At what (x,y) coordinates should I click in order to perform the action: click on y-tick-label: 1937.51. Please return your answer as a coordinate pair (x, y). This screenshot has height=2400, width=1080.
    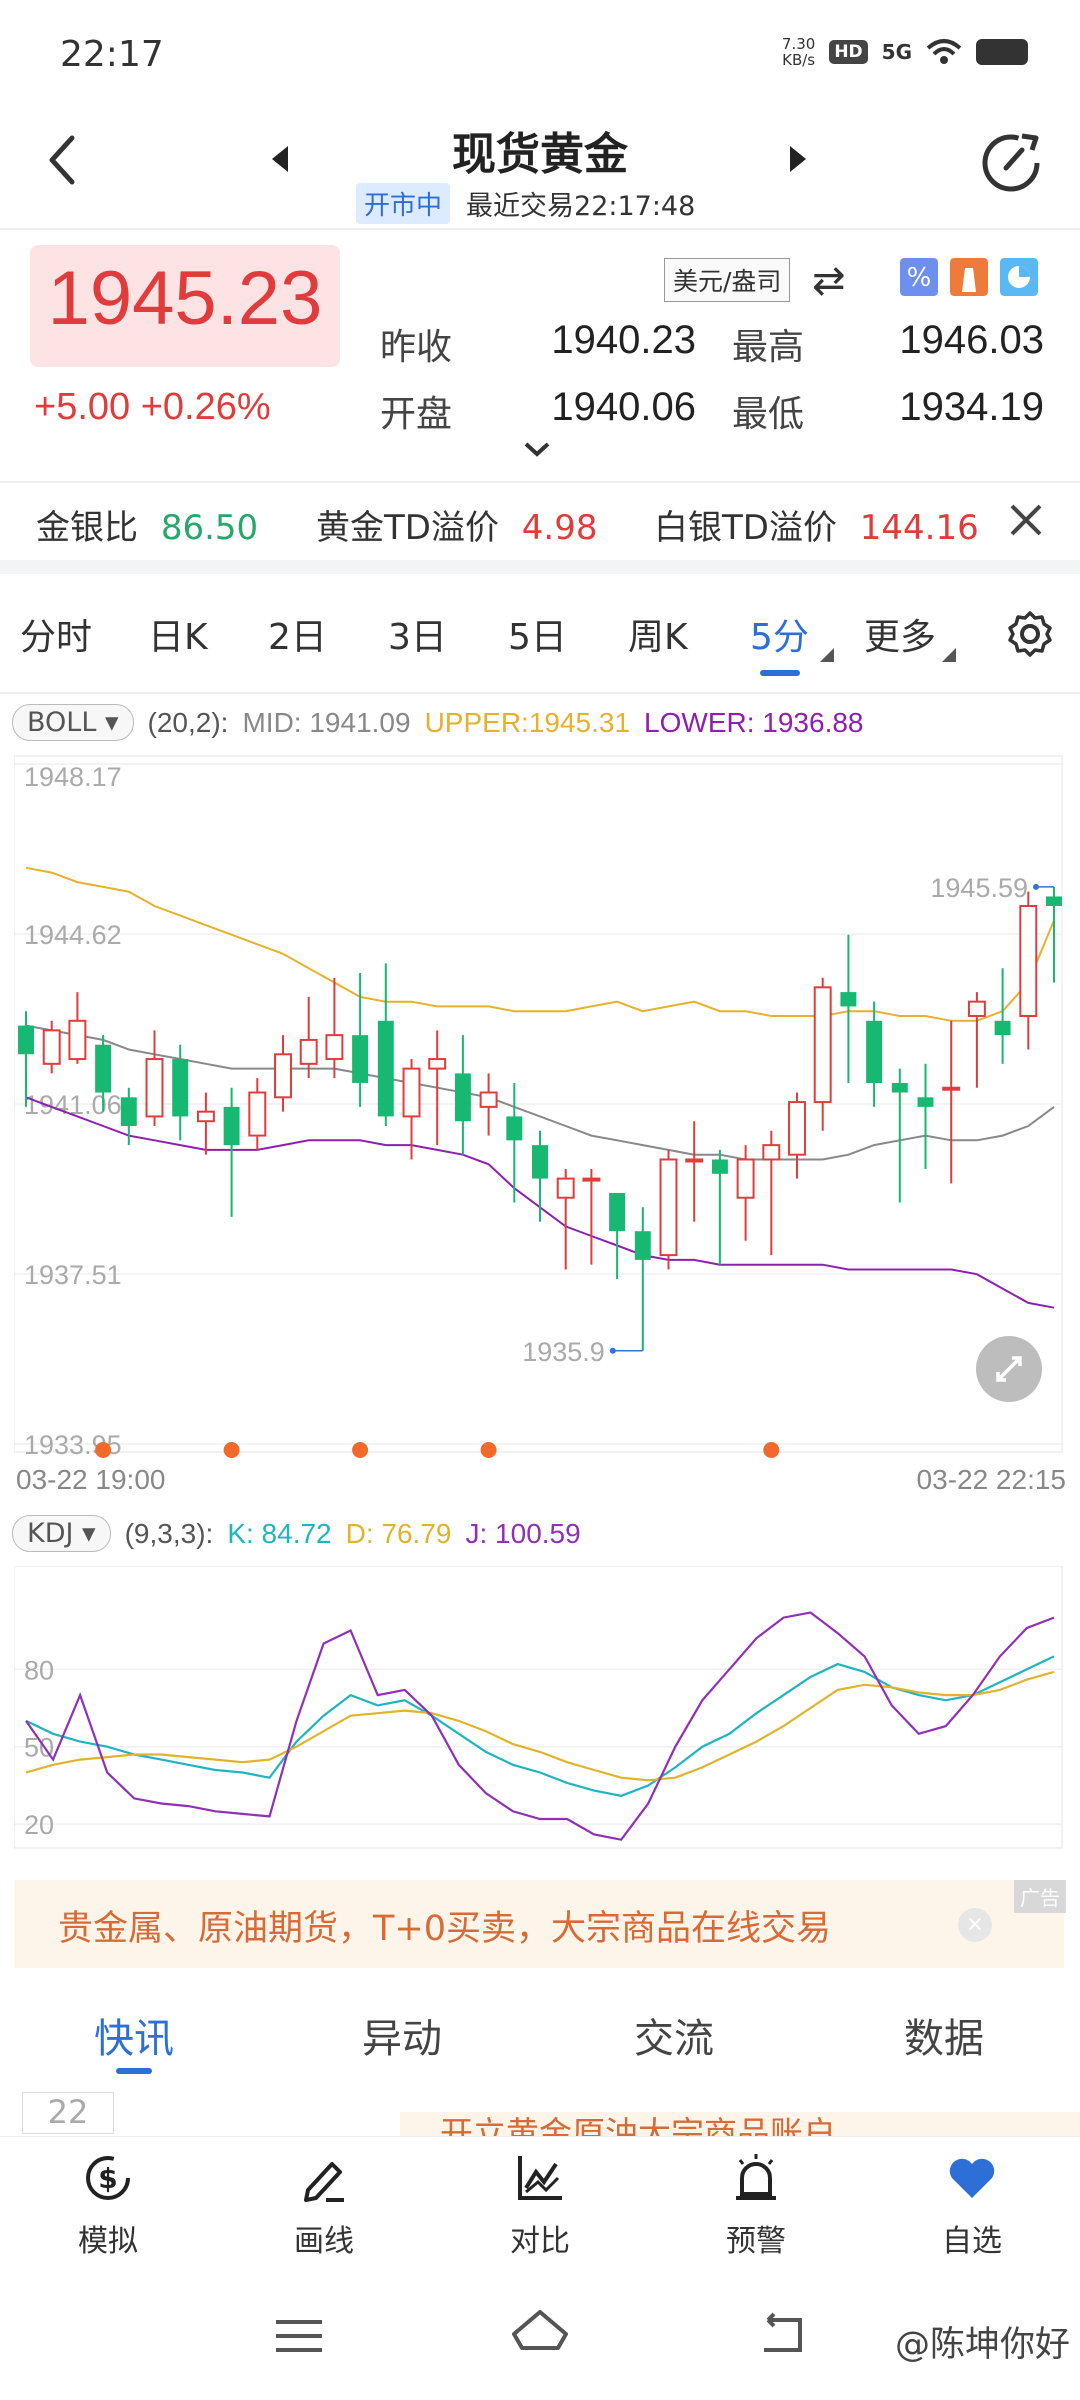
    Looking at the image, I should click on (73, 1275).